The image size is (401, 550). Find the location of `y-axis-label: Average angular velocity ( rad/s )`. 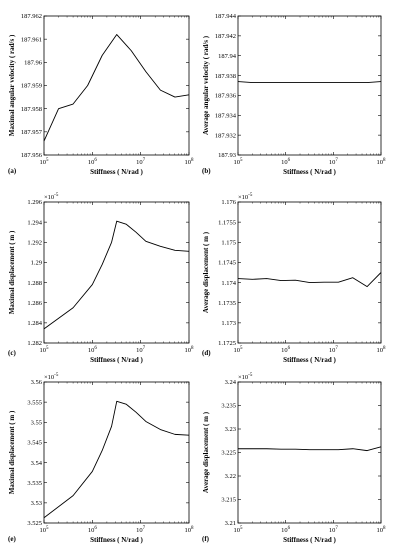

y-axis-label: Average angular velocity ( rad/s ) is located at coordinates (206, 85).